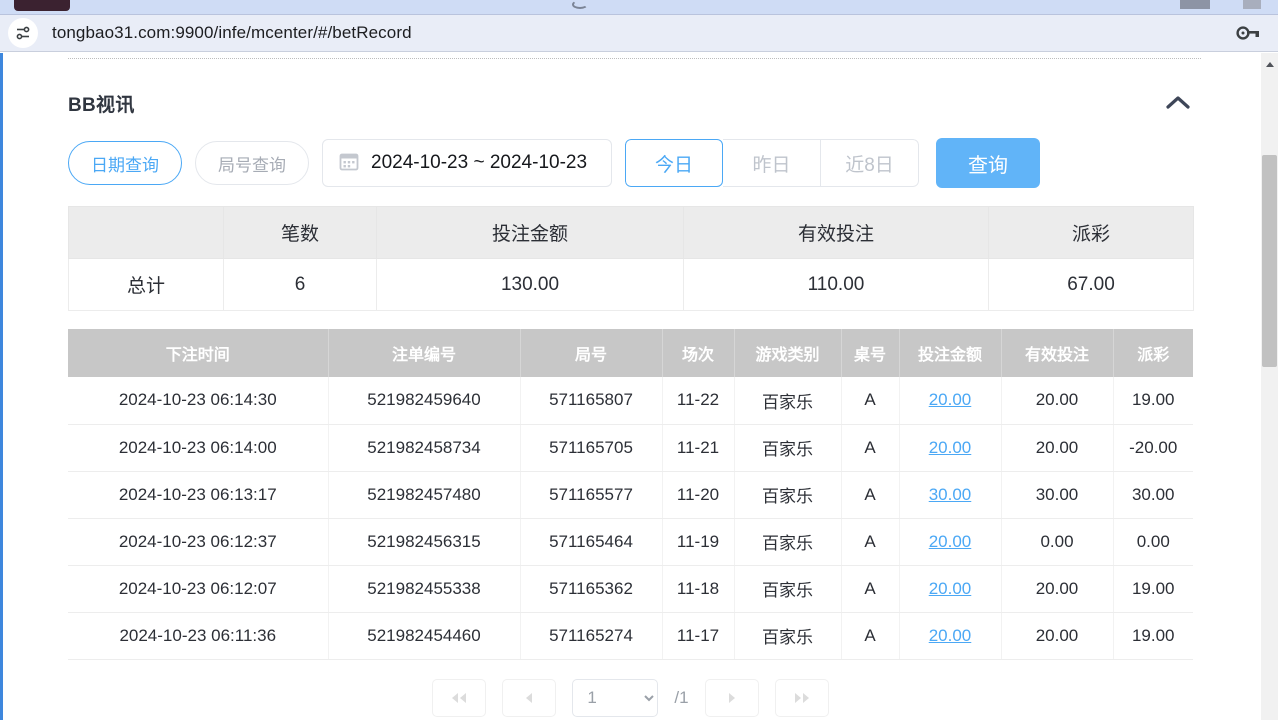 Image resolution: width=1278 pixels, height=720 pixels. Describe the element at coordinates (1269, 386) in the screenshot. I see `vertical-scrollbar` at that location.